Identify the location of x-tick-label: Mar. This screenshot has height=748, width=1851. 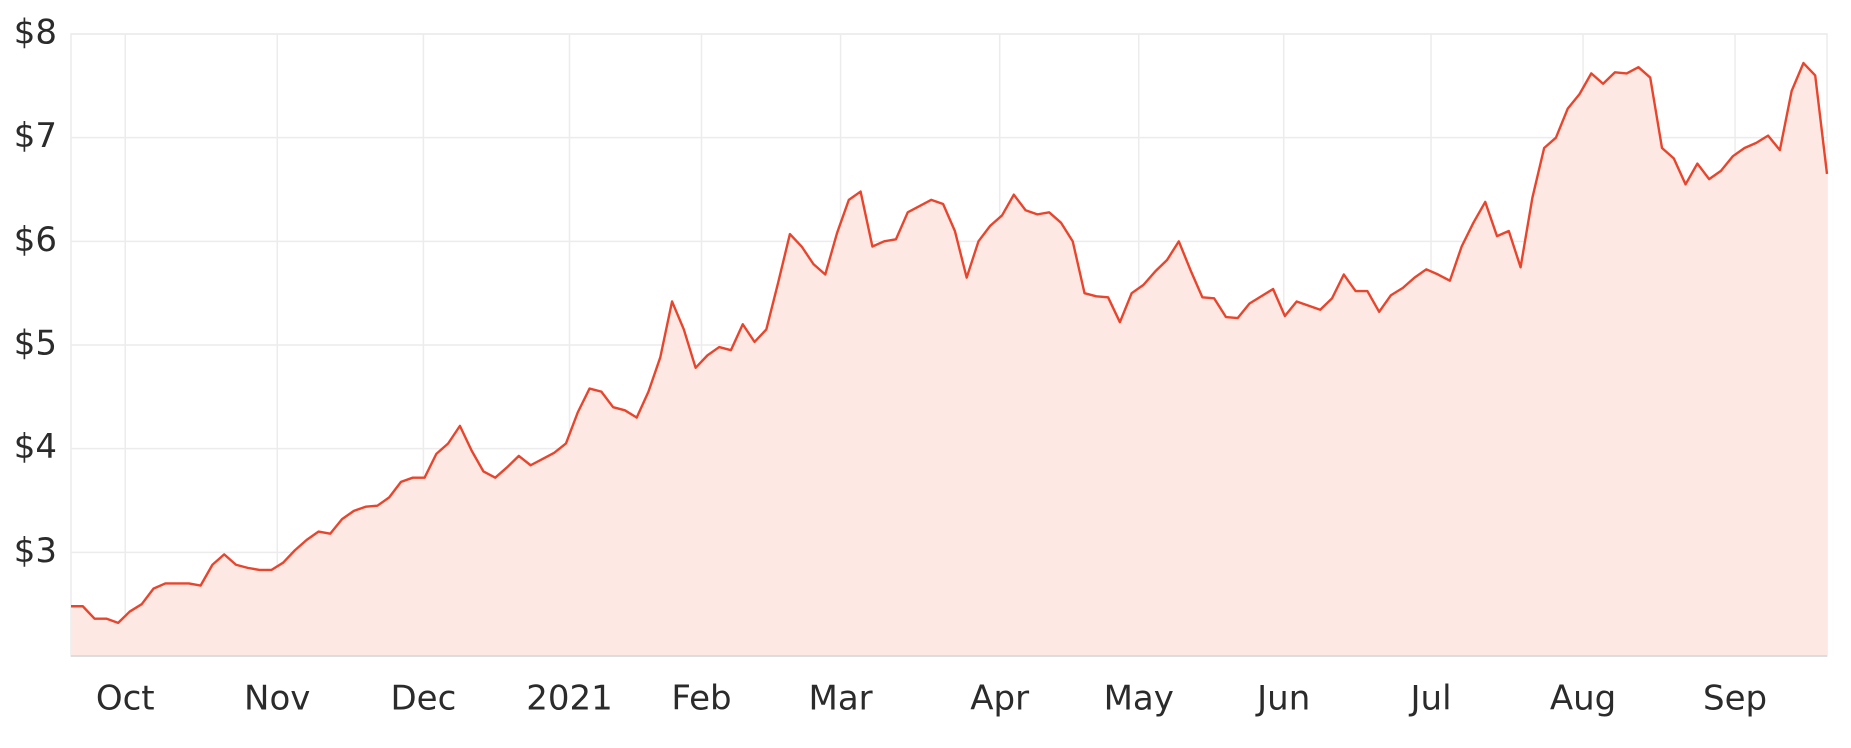
(840, 699).